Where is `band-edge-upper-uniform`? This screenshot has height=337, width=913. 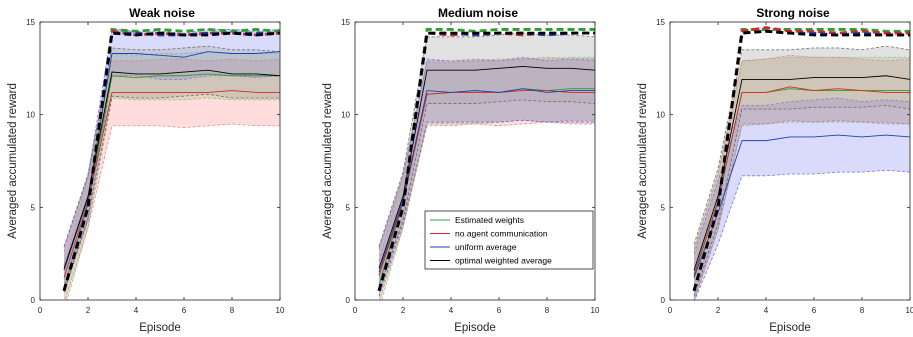
band-edge-upper-uniform is located at coordinates (801, 175).